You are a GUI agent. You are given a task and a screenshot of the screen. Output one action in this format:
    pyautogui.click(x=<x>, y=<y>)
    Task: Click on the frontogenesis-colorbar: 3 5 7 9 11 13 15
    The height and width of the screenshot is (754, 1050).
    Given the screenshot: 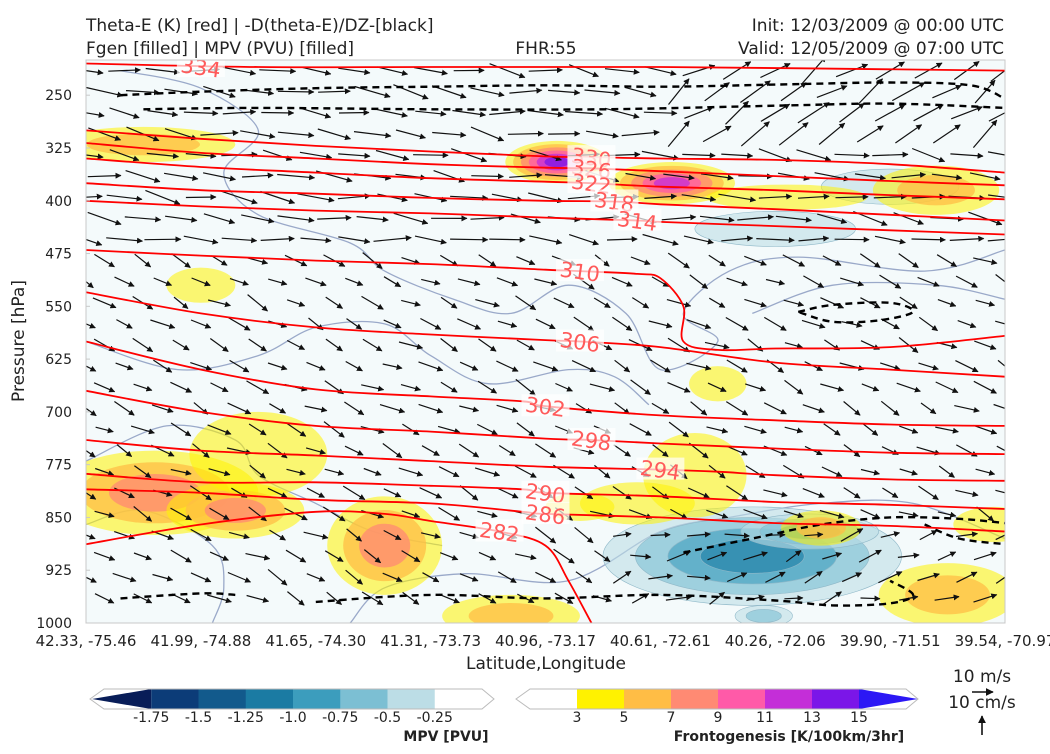 What is the action you would take?
    pyautogui.click(x=717, y=707)
    